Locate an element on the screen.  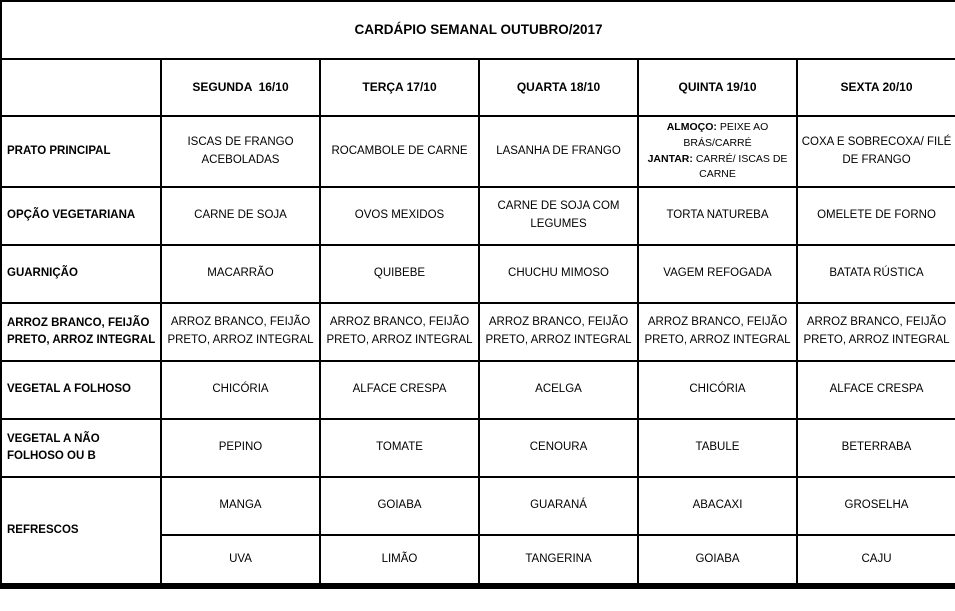
menu-cell: CENOURA is located at coordinates (558, 448).